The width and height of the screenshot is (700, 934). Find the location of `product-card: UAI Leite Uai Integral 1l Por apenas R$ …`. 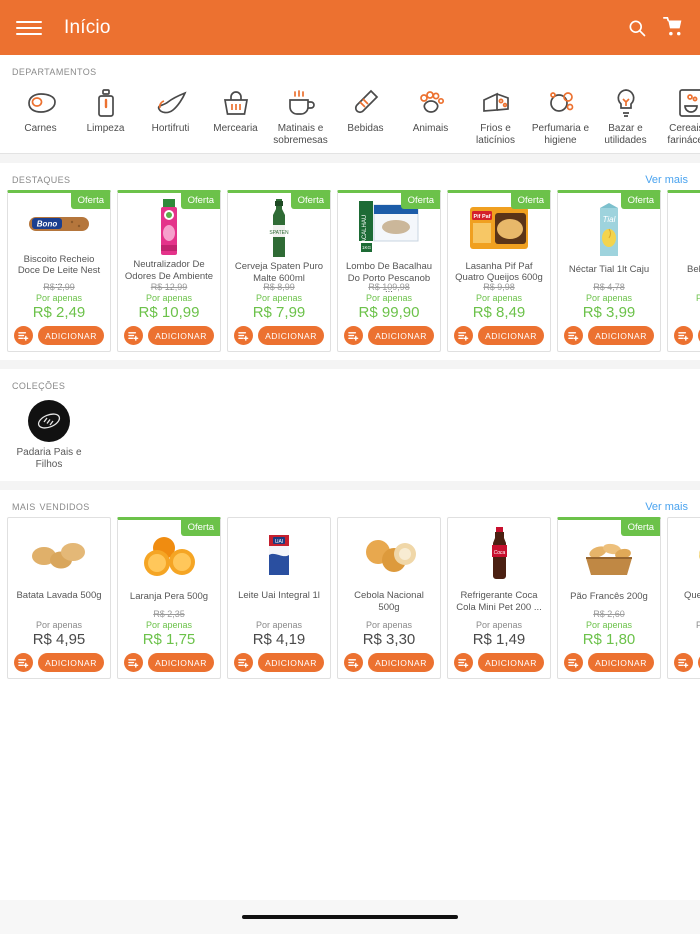

product-card: UAI Leite Uai Integral 1l Por apenas R$ … is located at coordinates (279, 598).